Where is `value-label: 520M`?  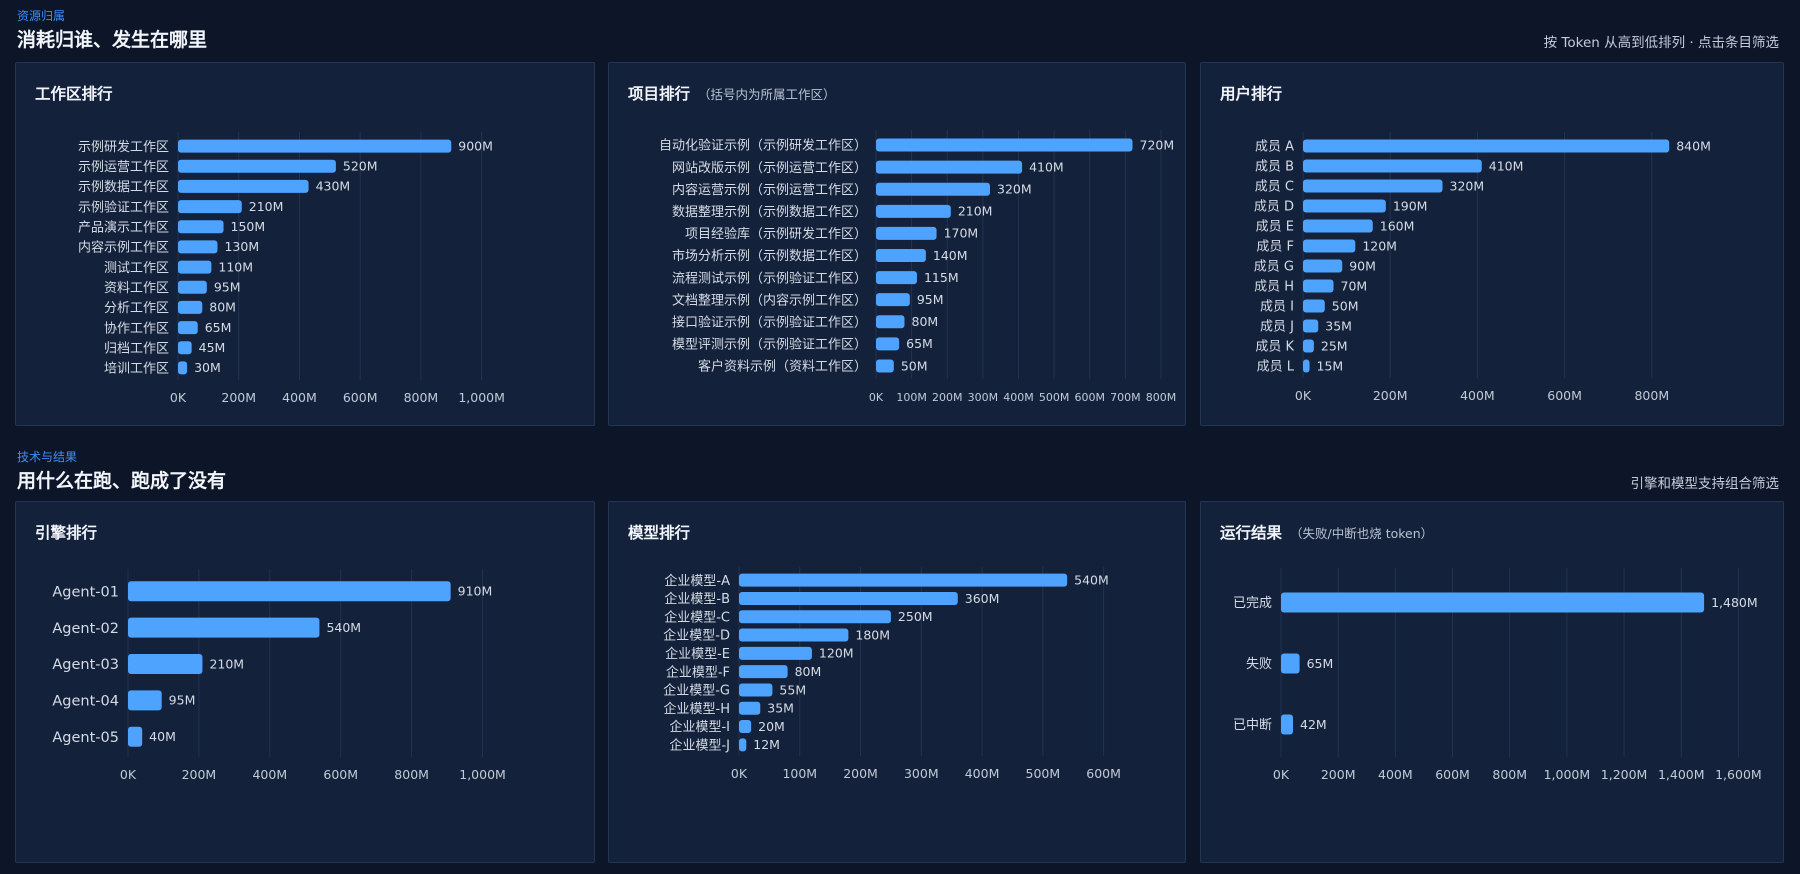
value-label: 520M is located at coordinates (360, 166).